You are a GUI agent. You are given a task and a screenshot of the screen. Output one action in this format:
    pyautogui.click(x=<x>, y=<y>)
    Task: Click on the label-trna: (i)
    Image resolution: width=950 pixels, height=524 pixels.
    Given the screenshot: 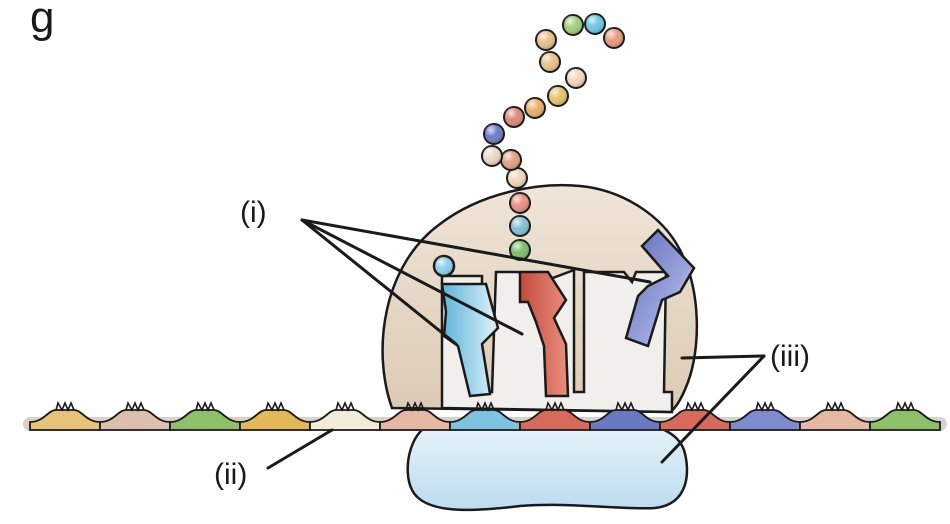 What is the action you would take?
    pyautogui.click(x=253, y=212)
    